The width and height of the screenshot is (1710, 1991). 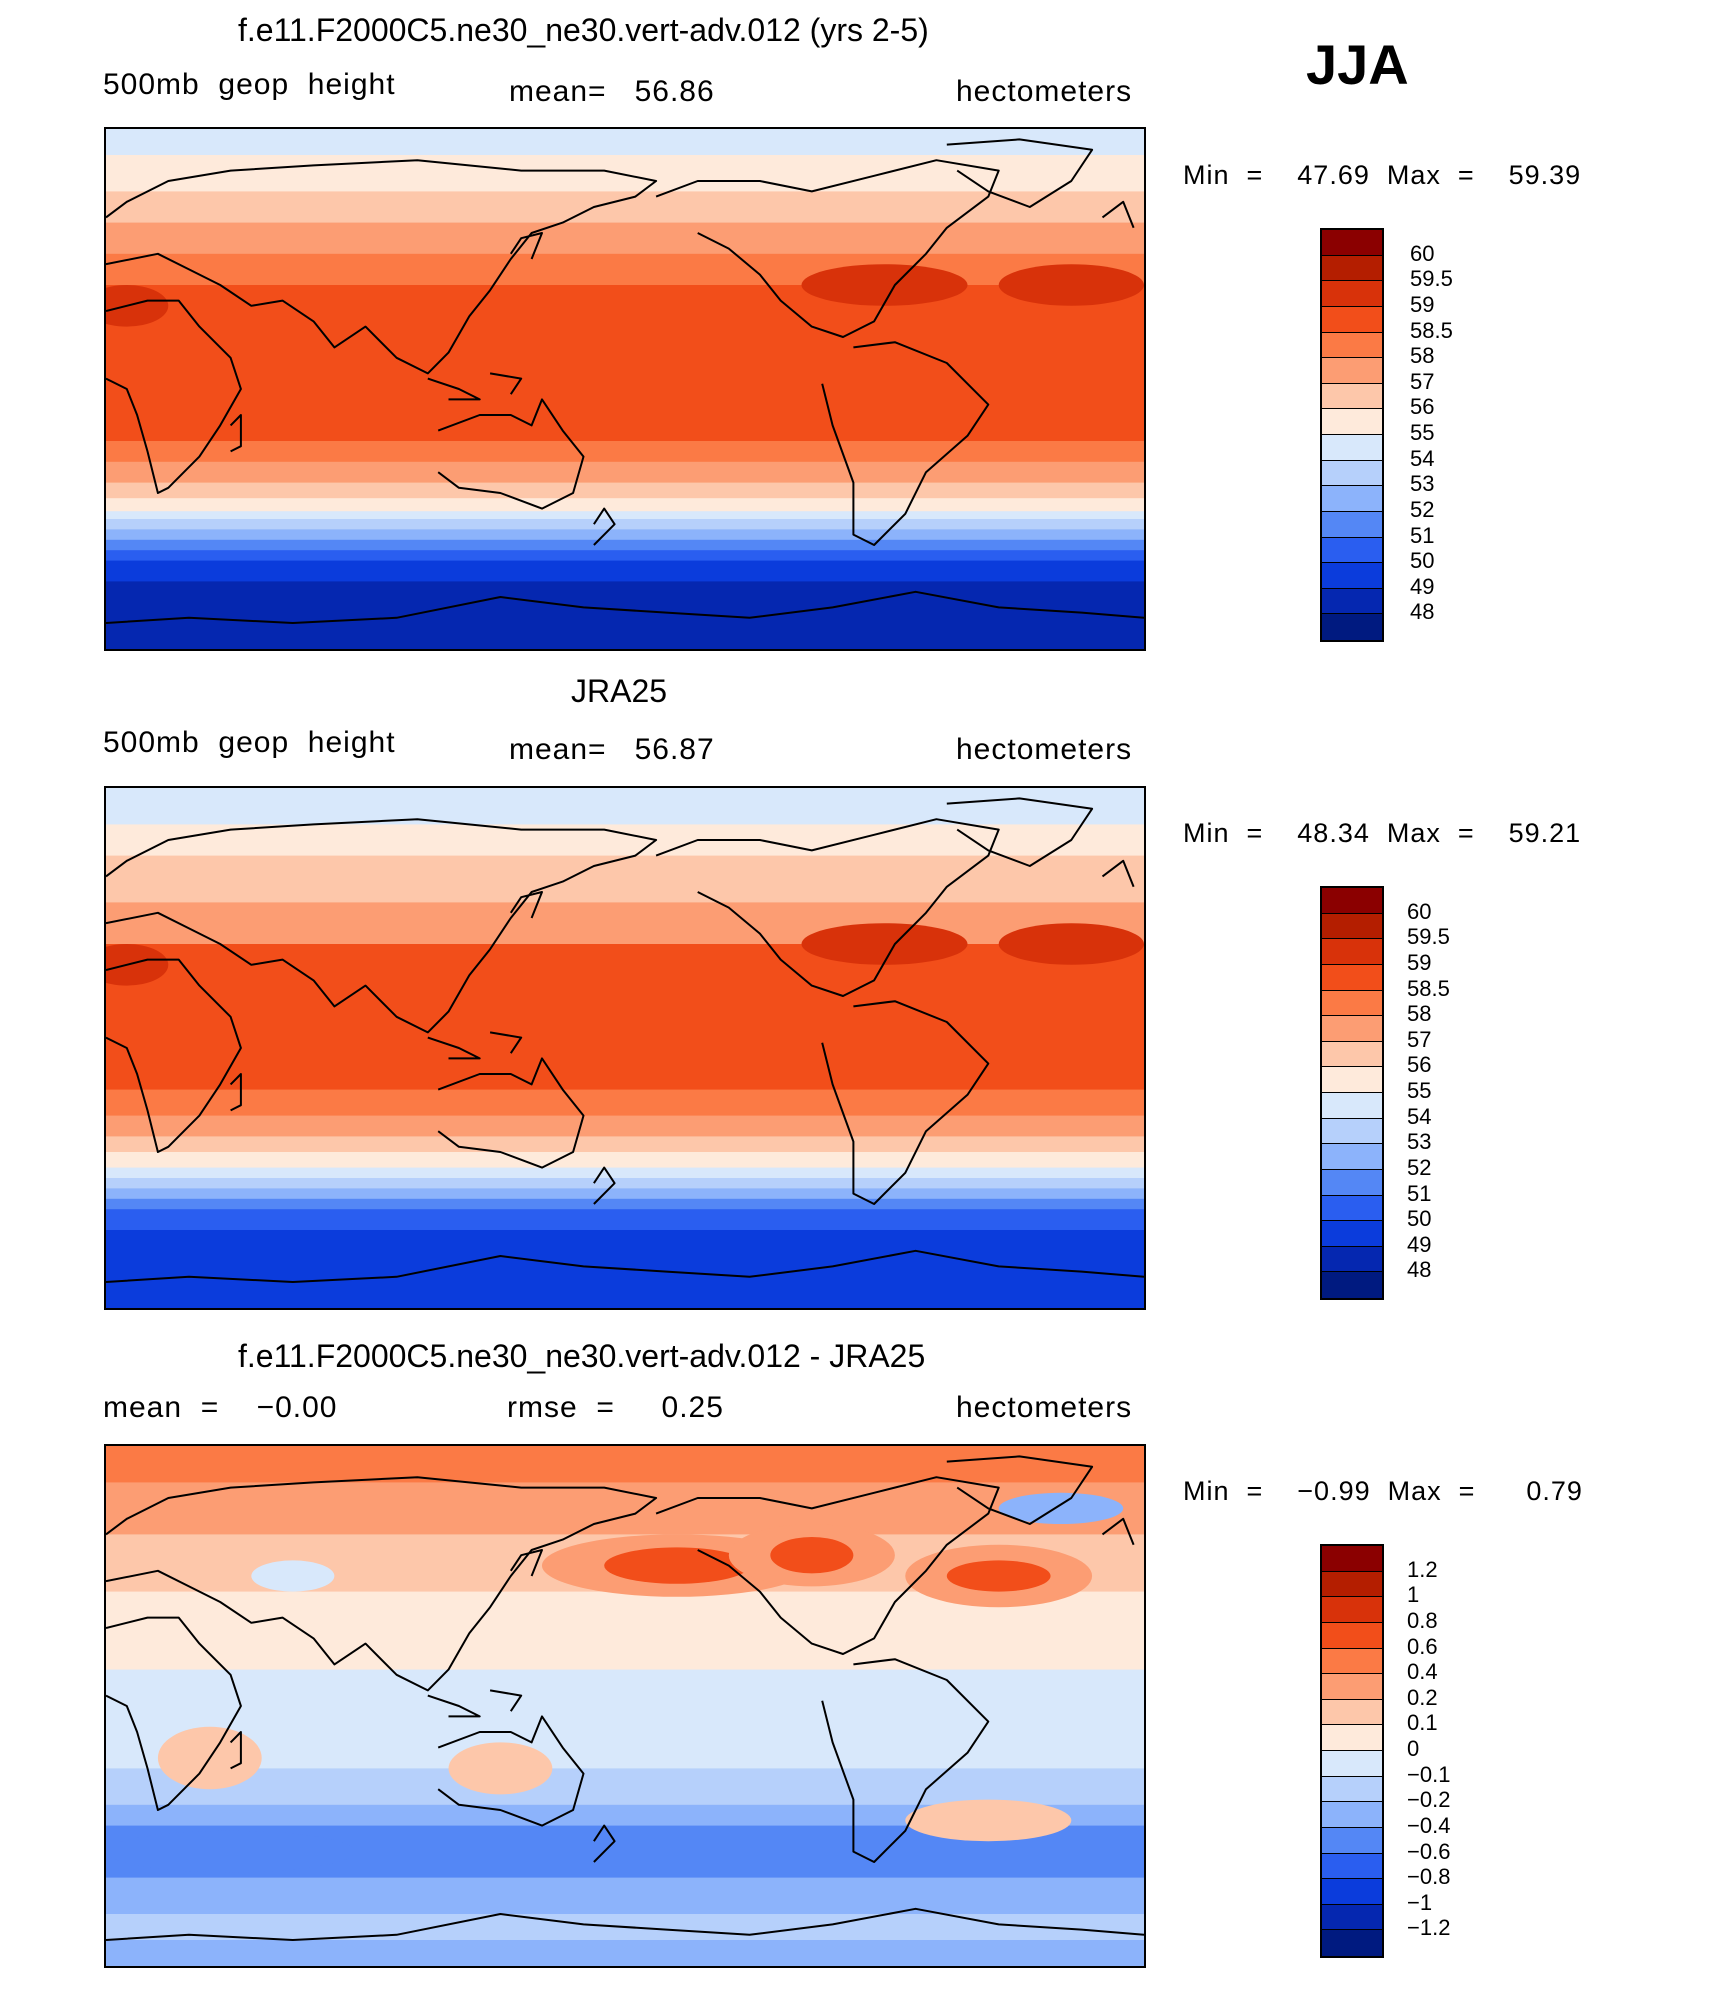 What do you see at coordinates (1422, 1672) in the screenshot?
I see `colorbar-label: 0.4` at bounding box center [1422, 1672].